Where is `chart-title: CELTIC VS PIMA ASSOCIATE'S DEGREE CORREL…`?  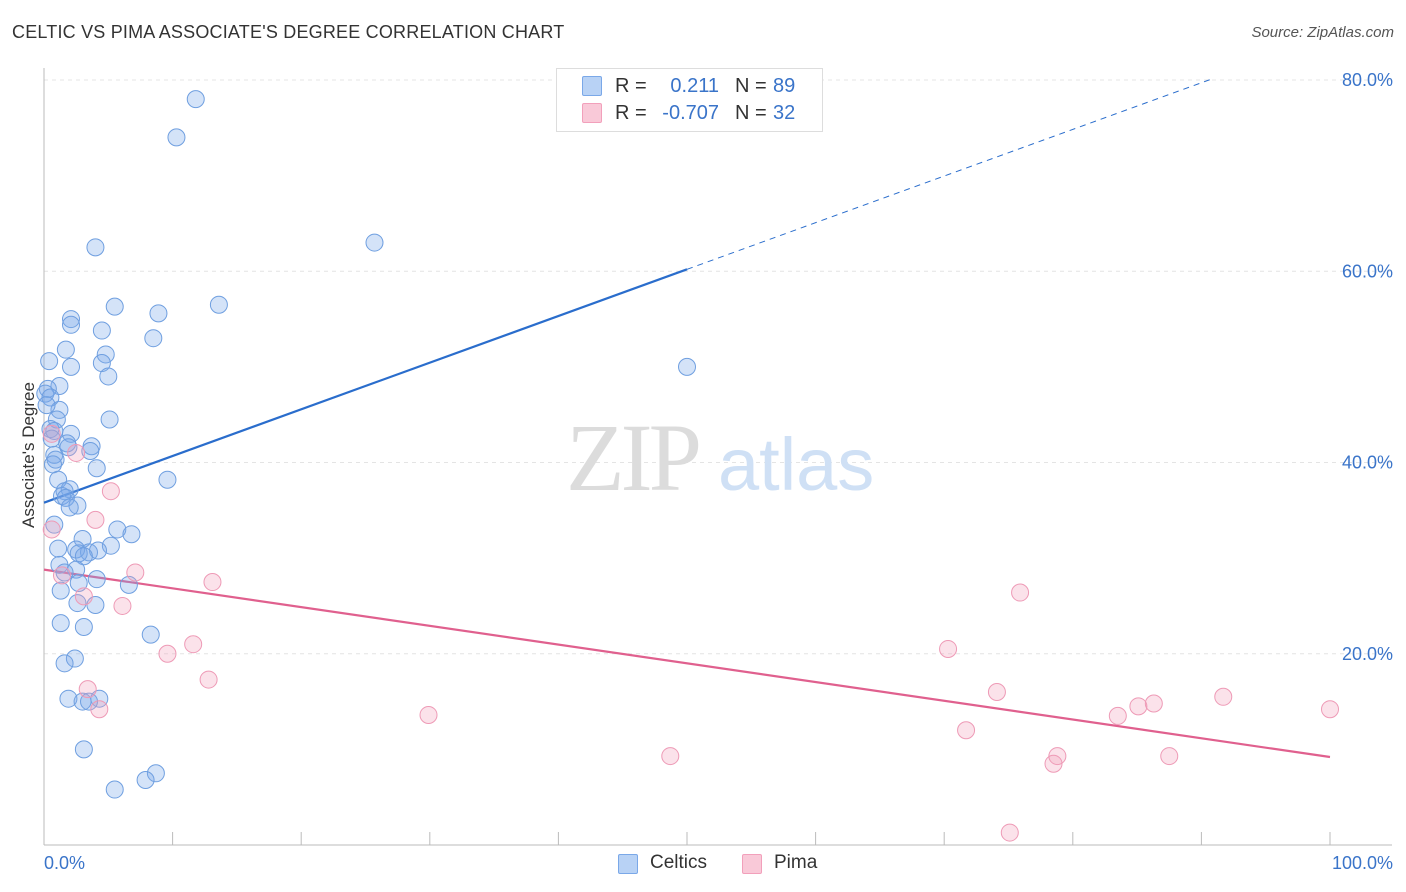 chart-title: CELTIC VS PIMA ASSOCIATE'S DEGREE CORREL… is located at coordinates (288, 32).